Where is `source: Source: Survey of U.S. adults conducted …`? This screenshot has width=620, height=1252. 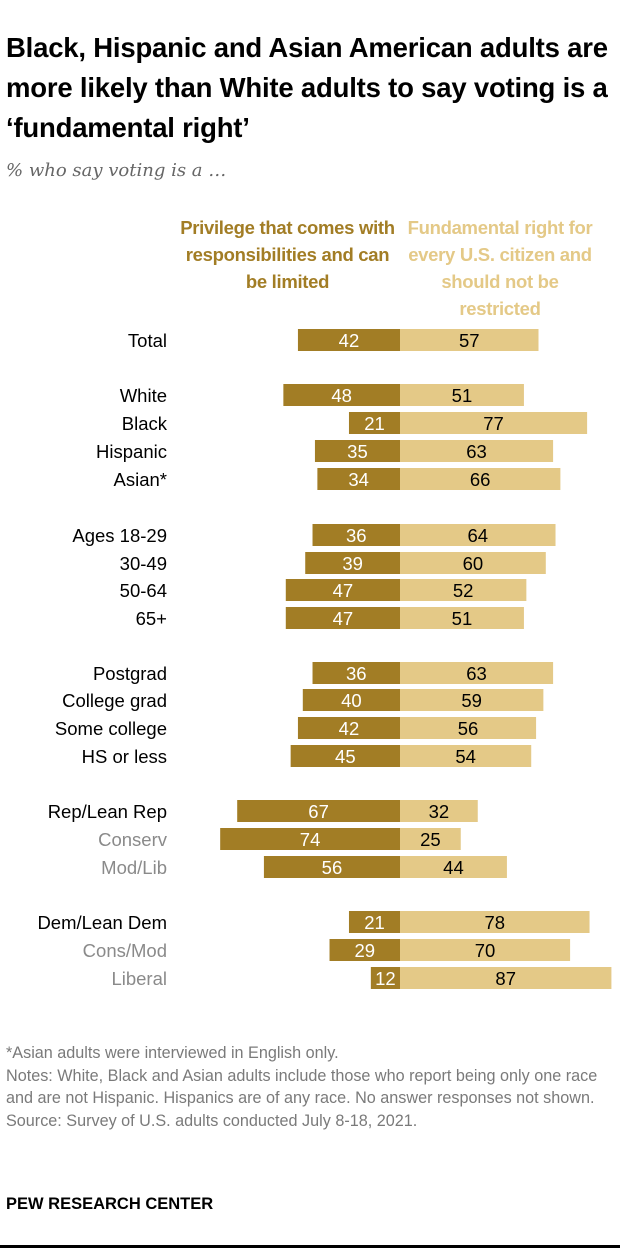
source: Source: Survey of U.S. adults conducted … is located at coordinates (212, 1120).